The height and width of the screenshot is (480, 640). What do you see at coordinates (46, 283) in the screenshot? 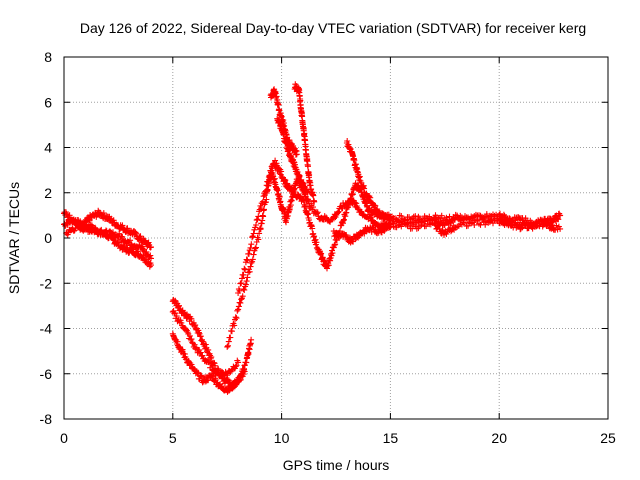
I see `y-tick-label: -2` at bounding box center [46, 283].